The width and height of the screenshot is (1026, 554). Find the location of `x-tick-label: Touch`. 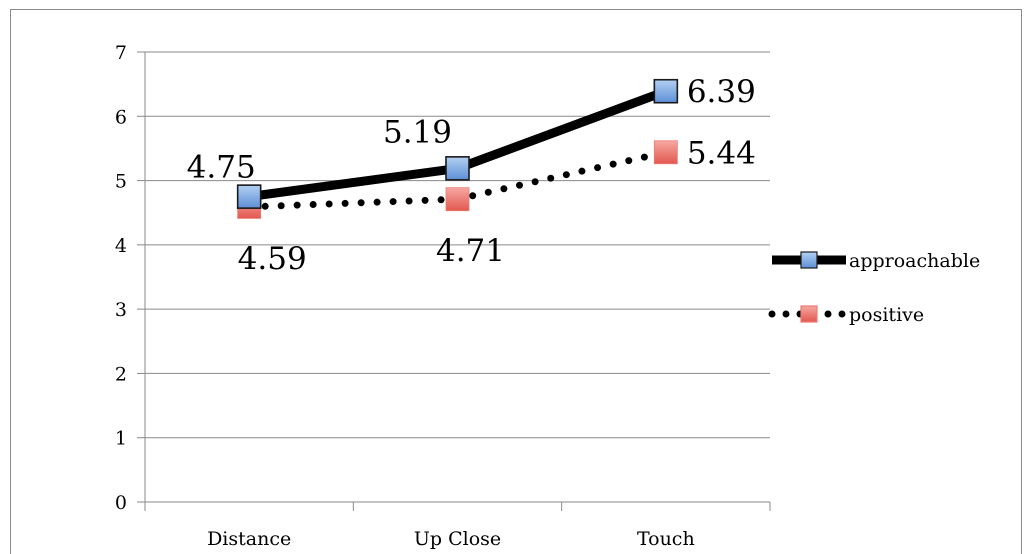

x-tick-label: Touch is located at coordinates (666, 539).